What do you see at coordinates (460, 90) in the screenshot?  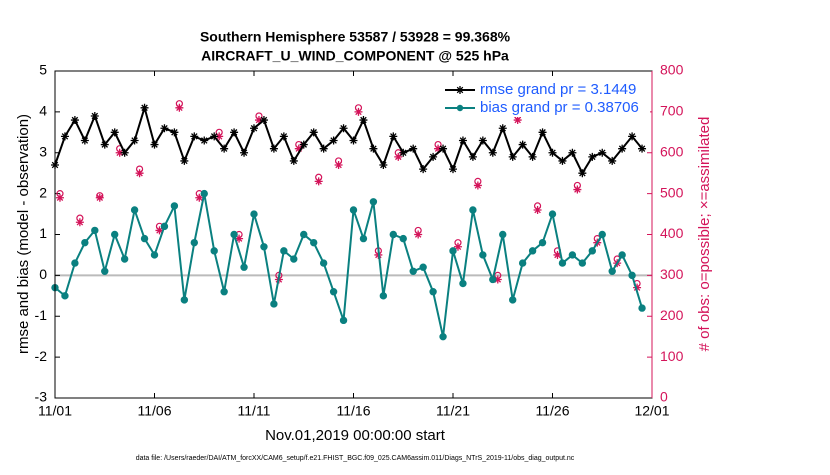 I see `legend-marker` at bounding box center [460, 90].